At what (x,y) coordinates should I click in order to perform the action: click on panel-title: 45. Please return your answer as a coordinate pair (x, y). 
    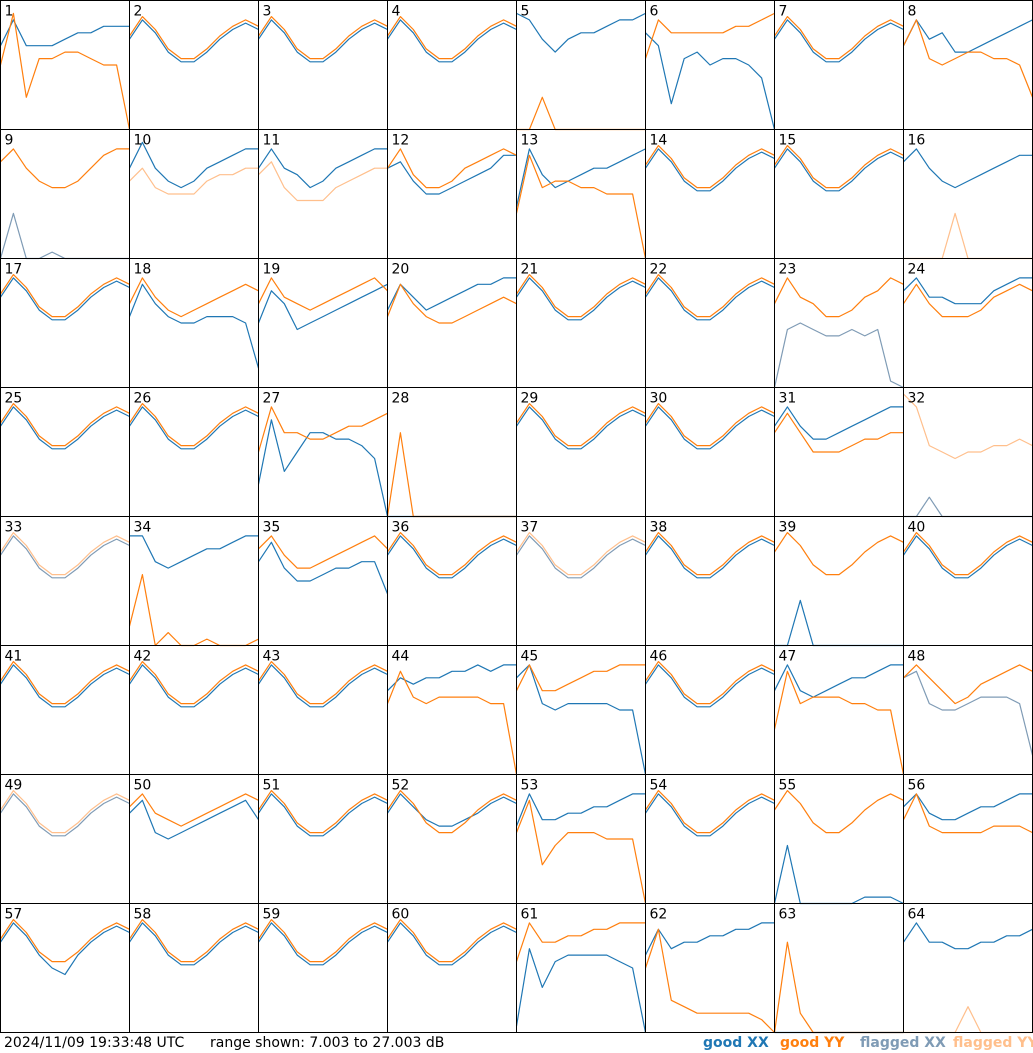
    Looking at the image, I should click on (530, 657).